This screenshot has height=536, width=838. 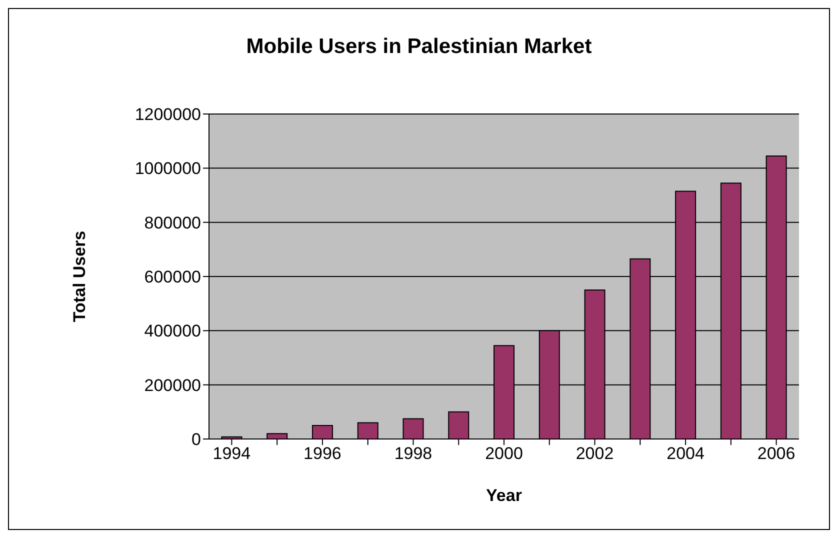 I want to click on chart-title: Mobile Users in Palestinian Market, so click(x=419, y=47).